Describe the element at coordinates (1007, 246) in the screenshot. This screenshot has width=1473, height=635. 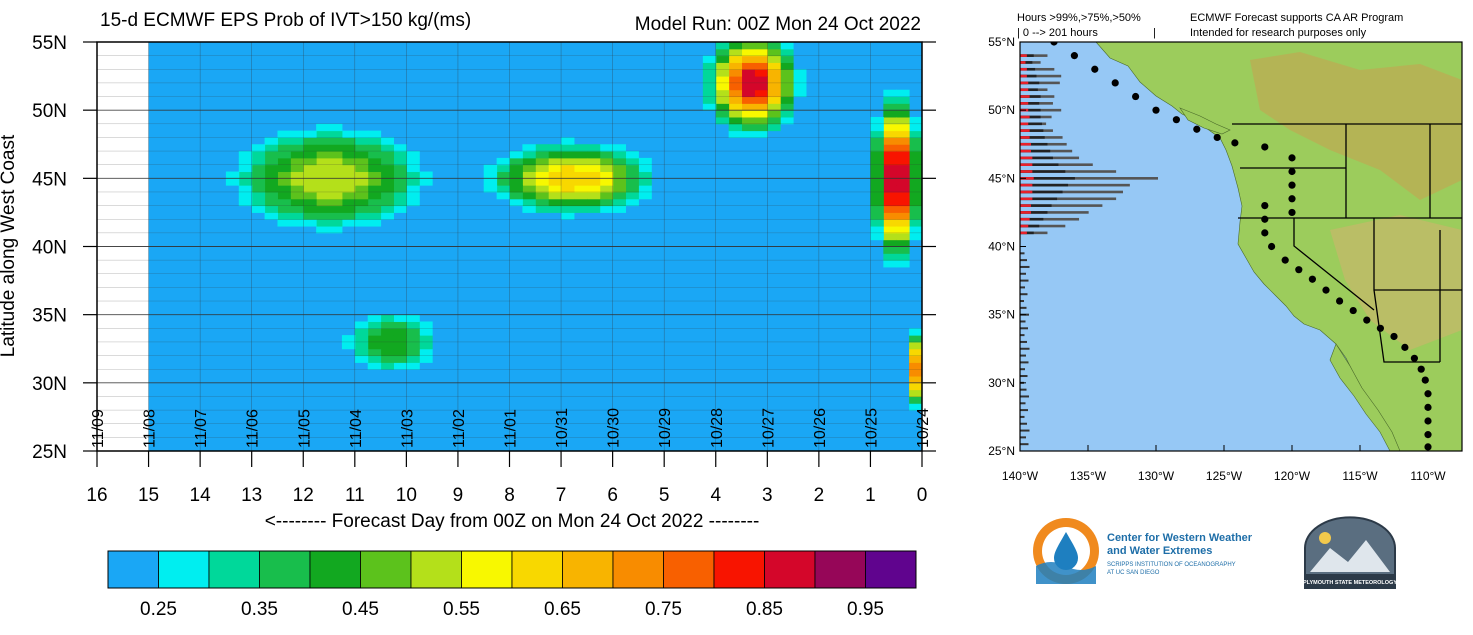
I see `map-lat-ticks: 55°N 50°N 45°N 40°N 35°N 30°N 25°N` at that location.